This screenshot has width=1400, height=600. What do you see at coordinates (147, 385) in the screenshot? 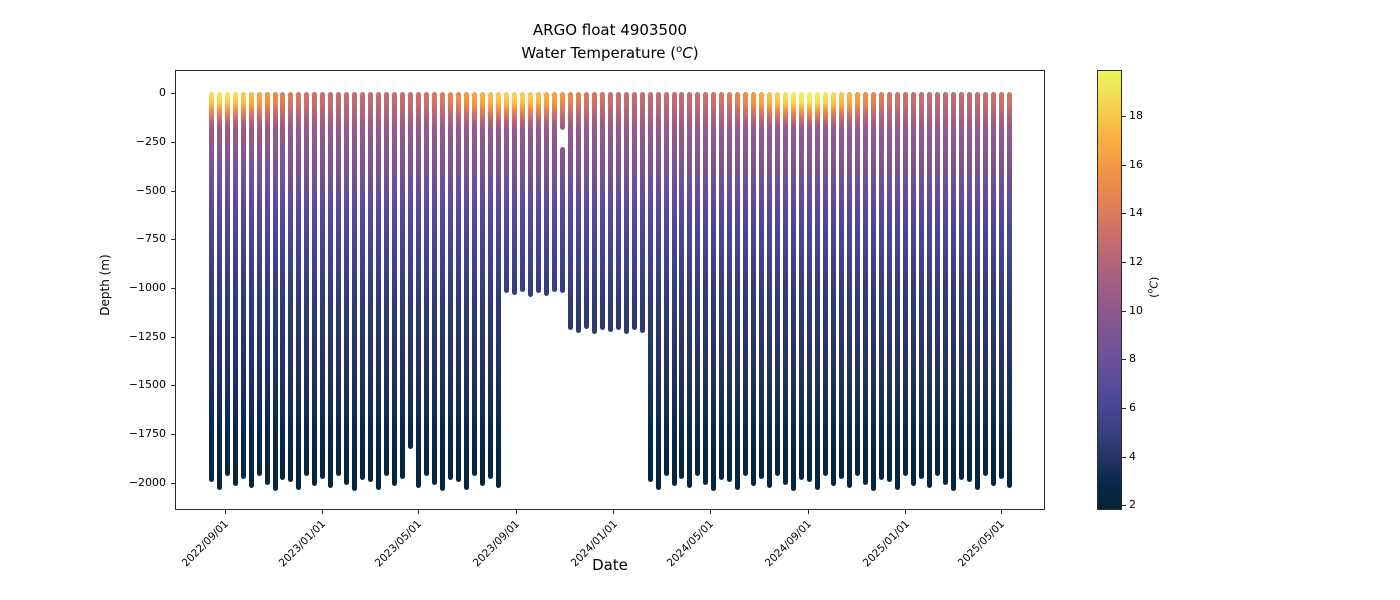
I see `y-tick-label: −1500` at bounding box center [147, 385].